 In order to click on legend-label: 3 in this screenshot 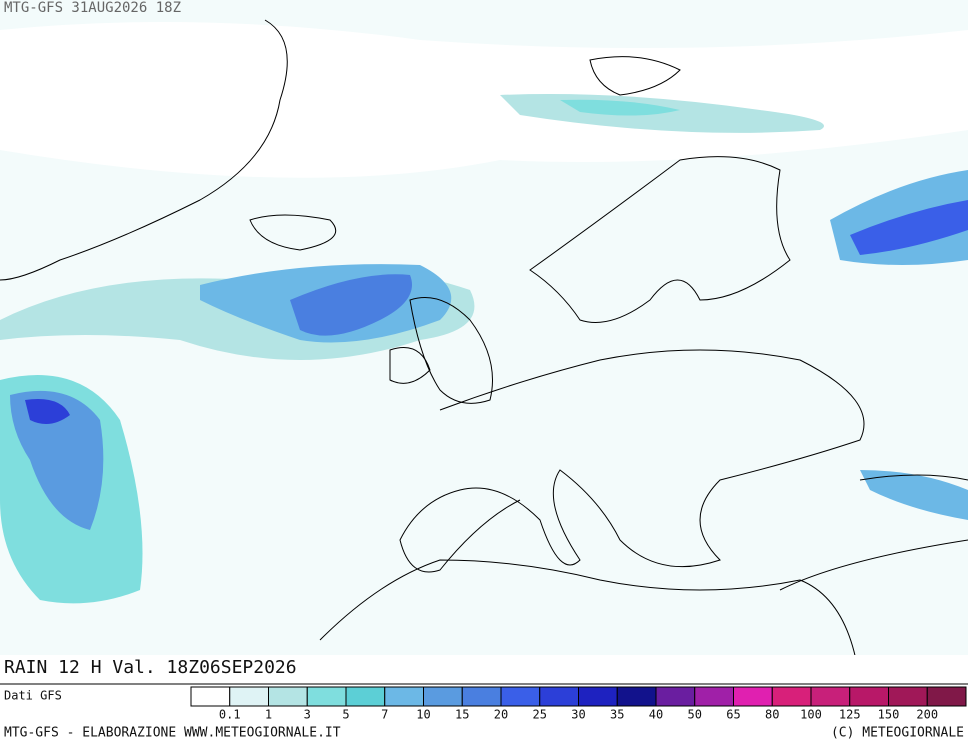, I will do `click(307, 715)`.